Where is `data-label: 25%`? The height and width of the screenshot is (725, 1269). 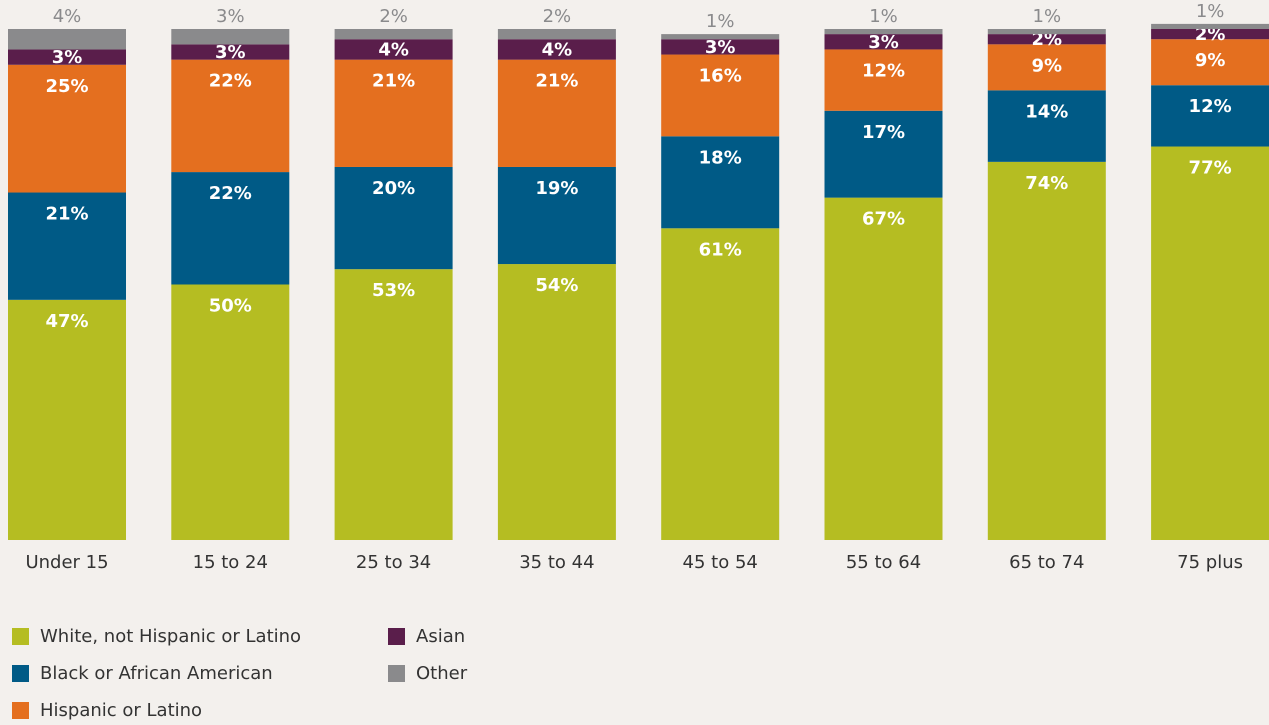
data-label: 25% is located at coordinates (66, 86).